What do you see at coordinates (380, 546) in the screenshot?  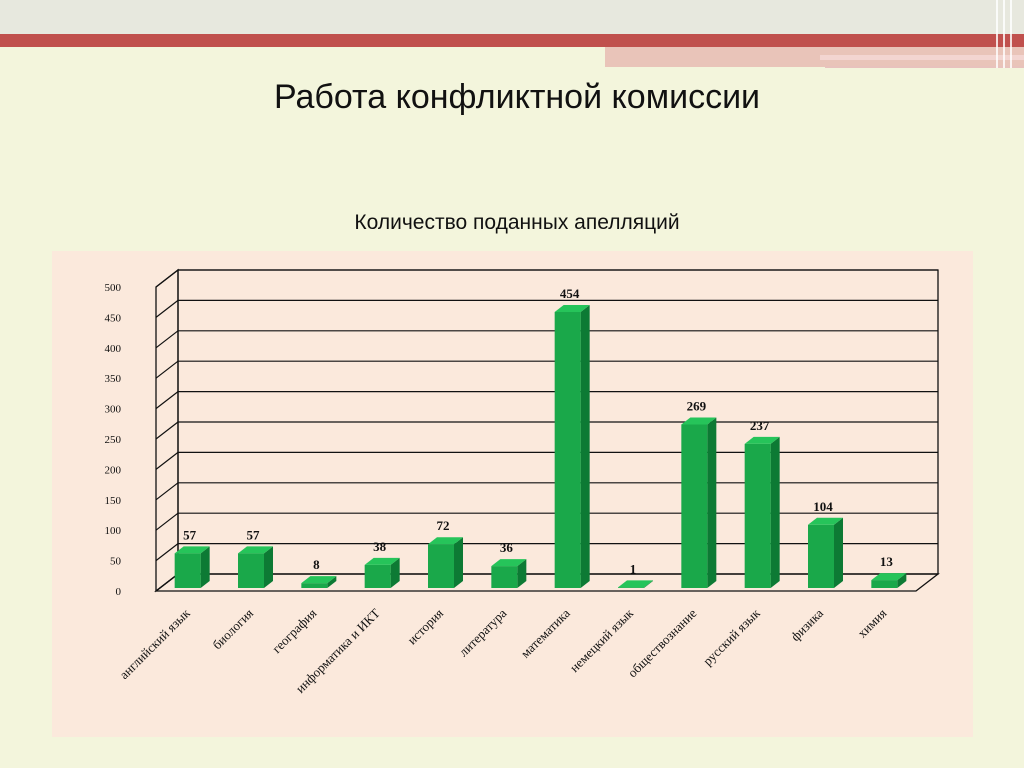 I see `data-label: 38` at bounding box center [380, 546].